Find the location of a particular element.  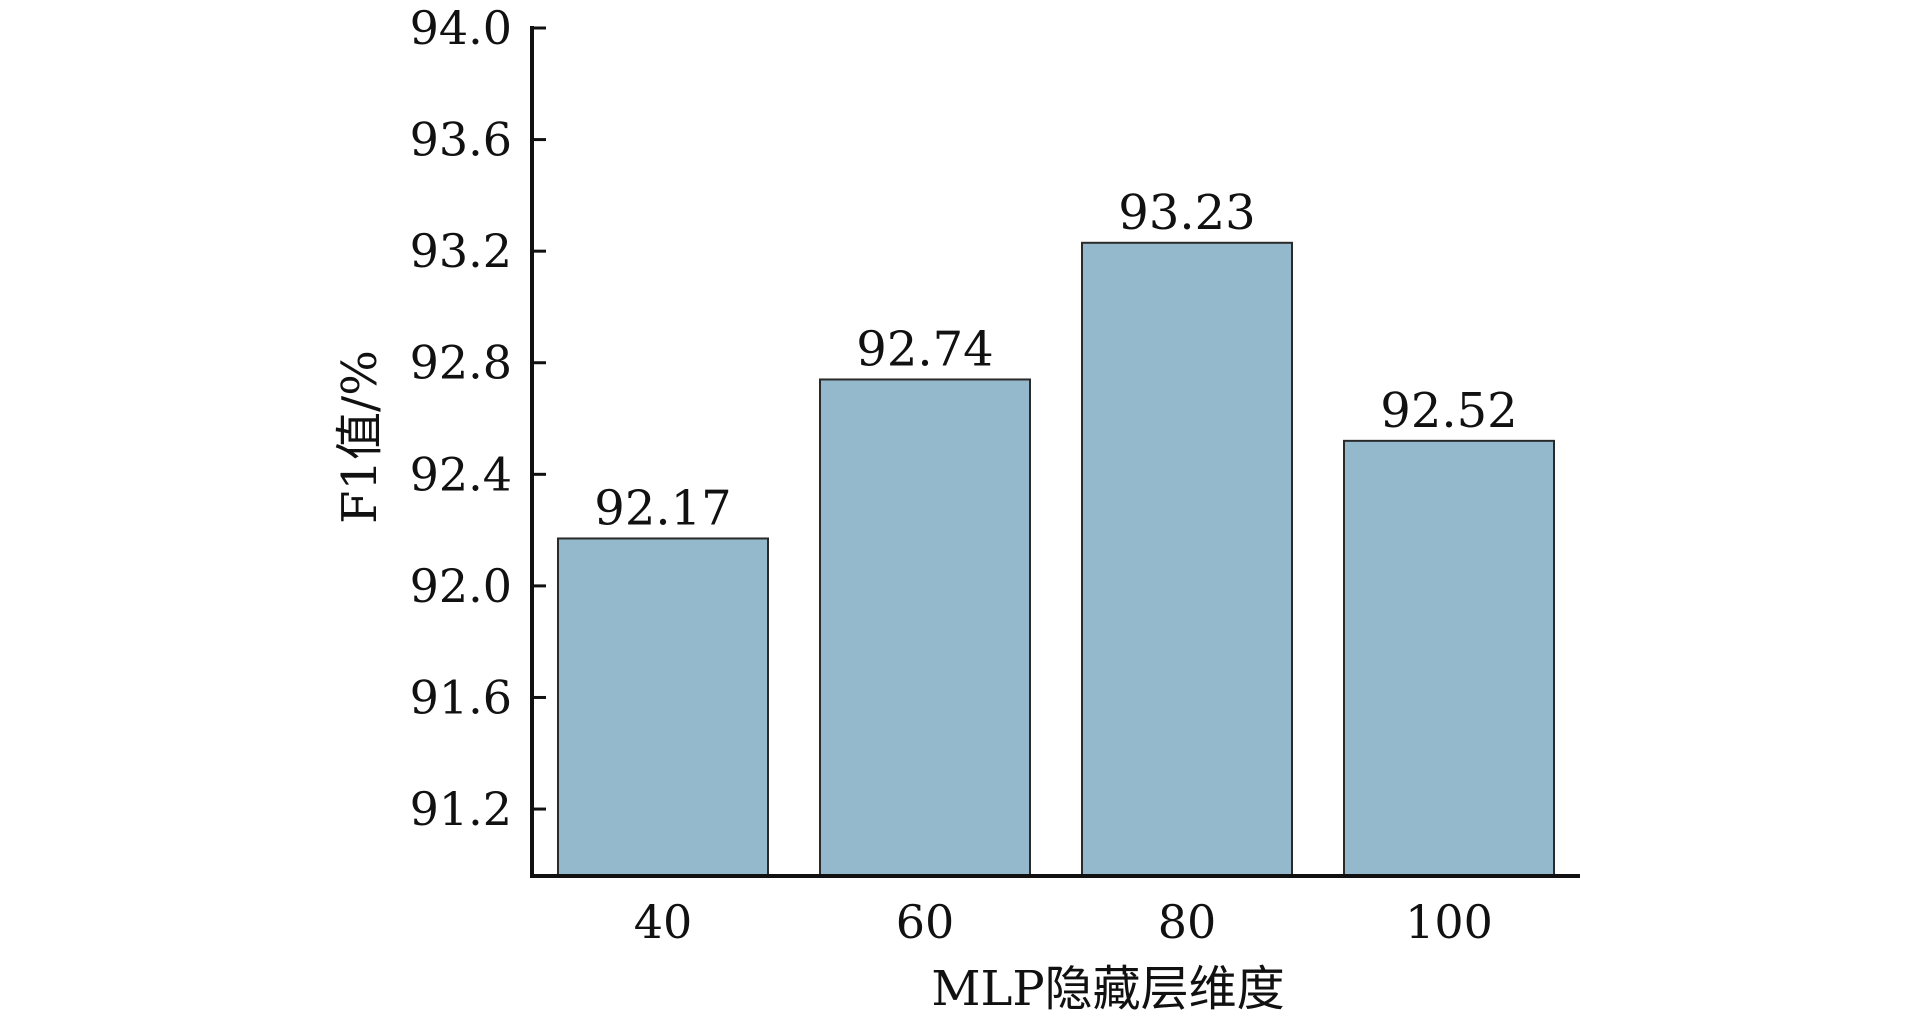

y-tick-label-91.2: 91.2 is located at coordinates (461, 809).